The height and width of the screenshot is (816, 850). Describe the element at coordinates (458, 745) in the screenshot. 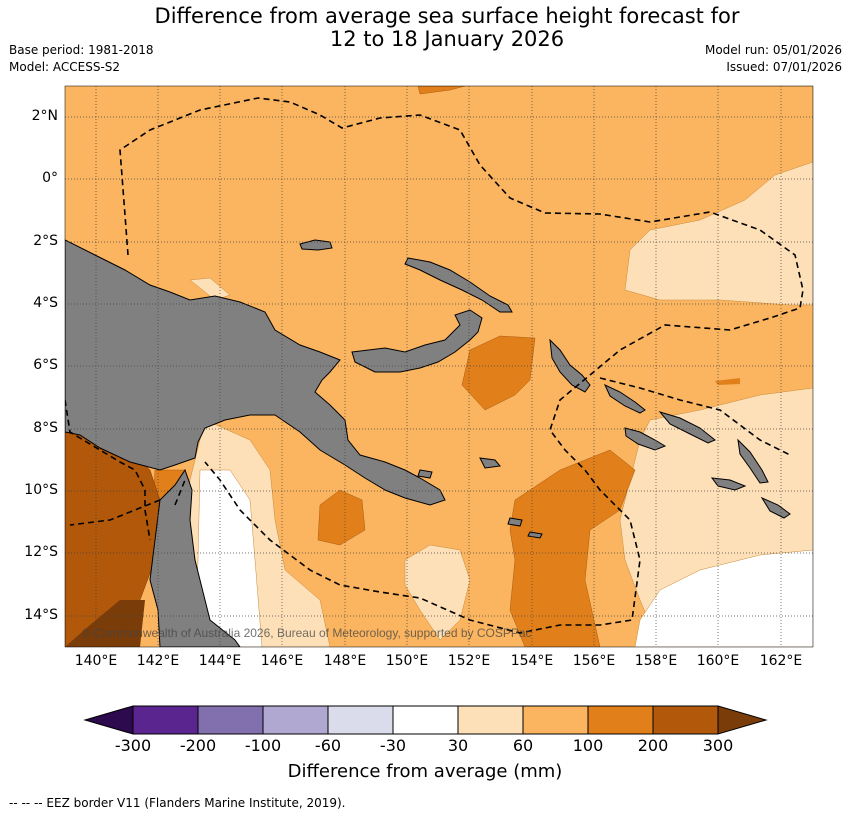

I see `colorbar-tick-label: 30` at that location.